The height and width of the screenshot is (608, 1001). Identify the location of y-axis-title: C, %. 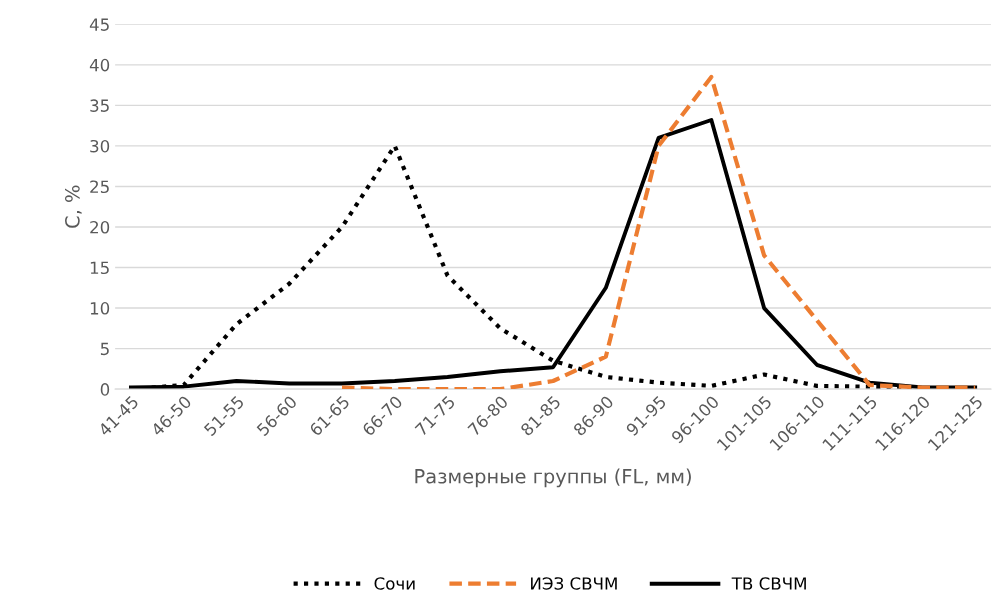
(73, 206).